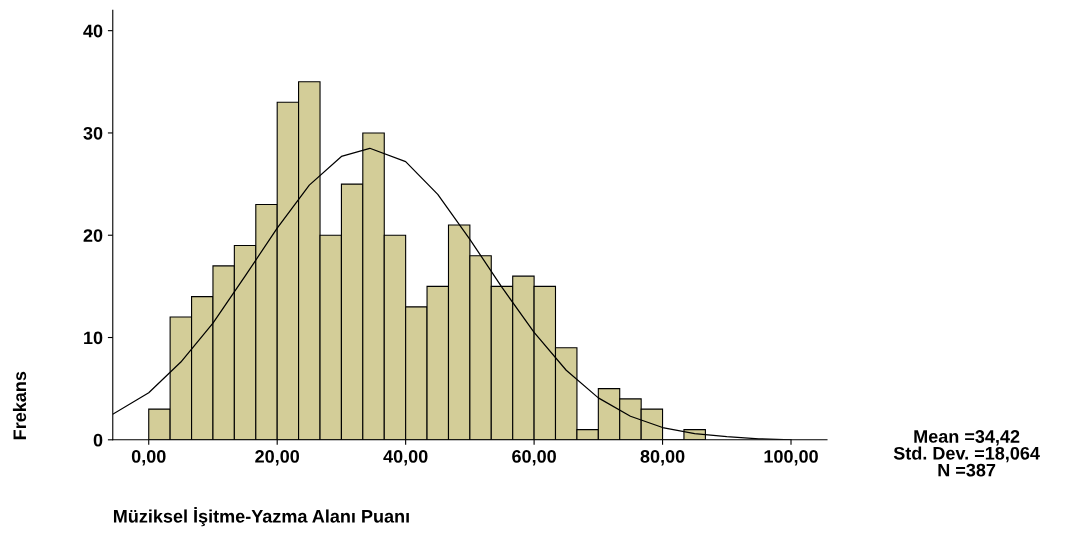 This screenshot has width=1074, height=537. Describe the element at coordinates (966, 453) in the screenshot. I see `text: Mean =34,42 Std. Dev. =18,064 N =387` at that location.